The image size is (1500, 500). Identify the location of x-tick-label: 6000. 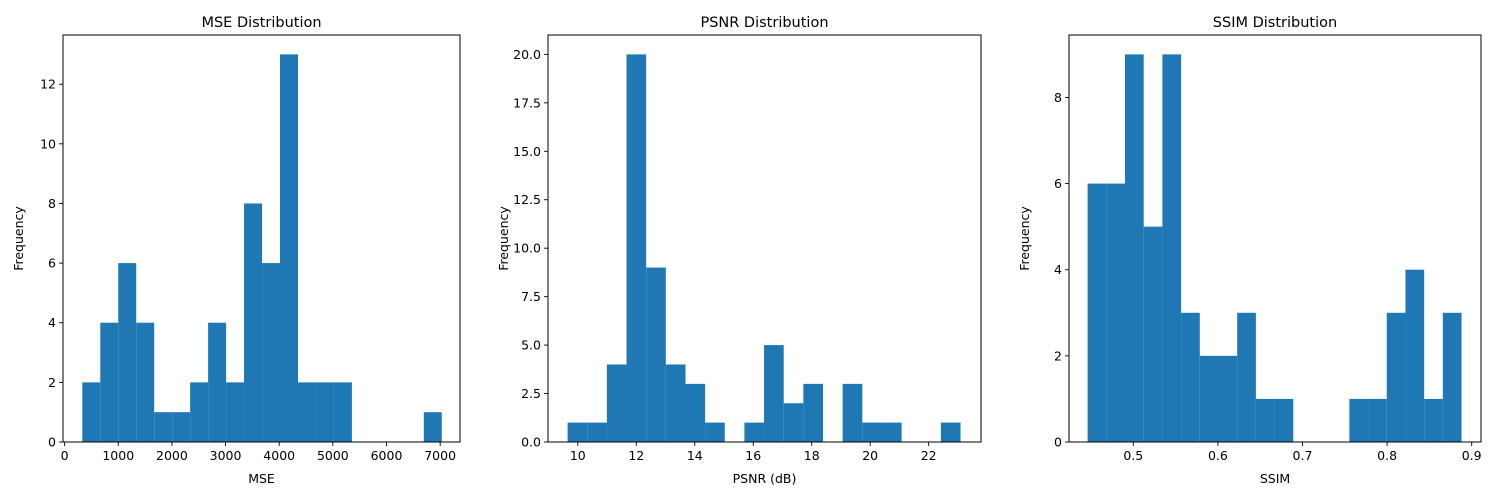
(387, 455).